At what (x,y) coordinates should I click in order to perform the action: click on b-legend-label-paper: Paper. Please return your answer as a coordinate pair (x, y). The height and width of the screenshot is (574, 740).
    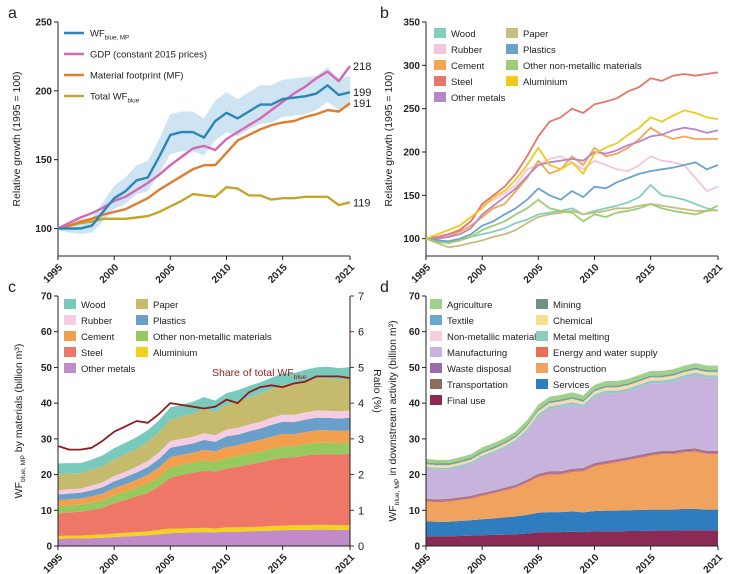
    Looking at the image, I should click on (535, 34).